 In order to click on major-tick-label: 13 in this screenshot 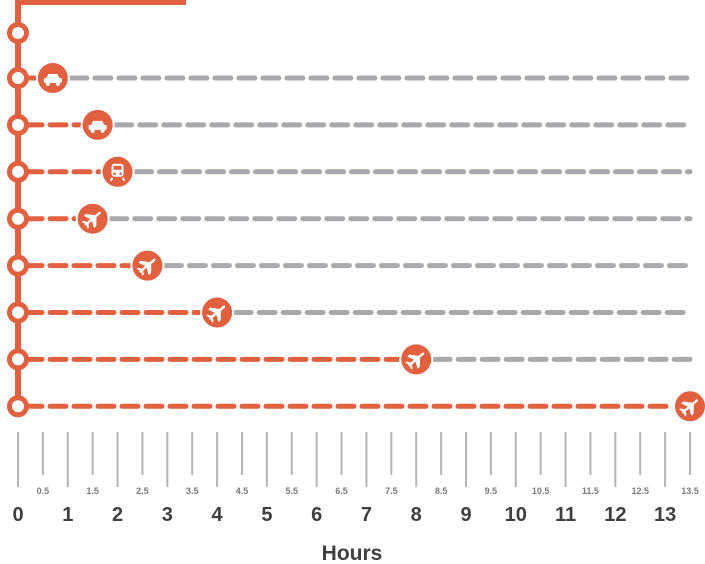, I will do `click(665, 515)`.